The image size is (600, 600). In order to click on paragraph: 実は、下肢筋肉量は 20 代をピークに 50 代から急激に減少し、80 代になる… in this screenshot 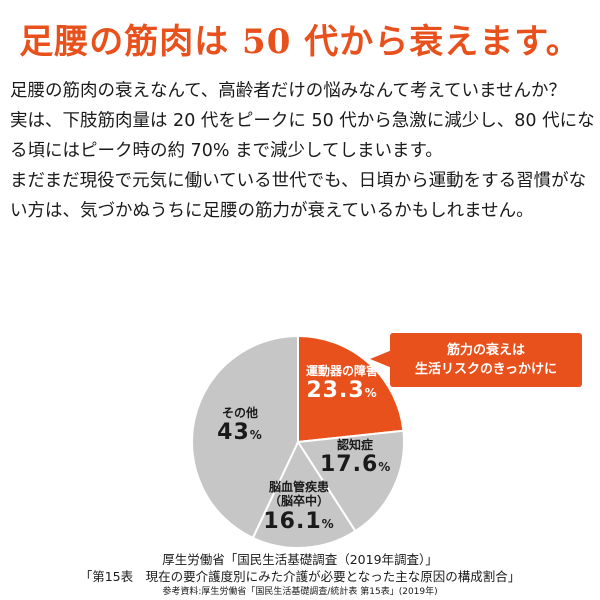, I will do `click(302, 136)`.